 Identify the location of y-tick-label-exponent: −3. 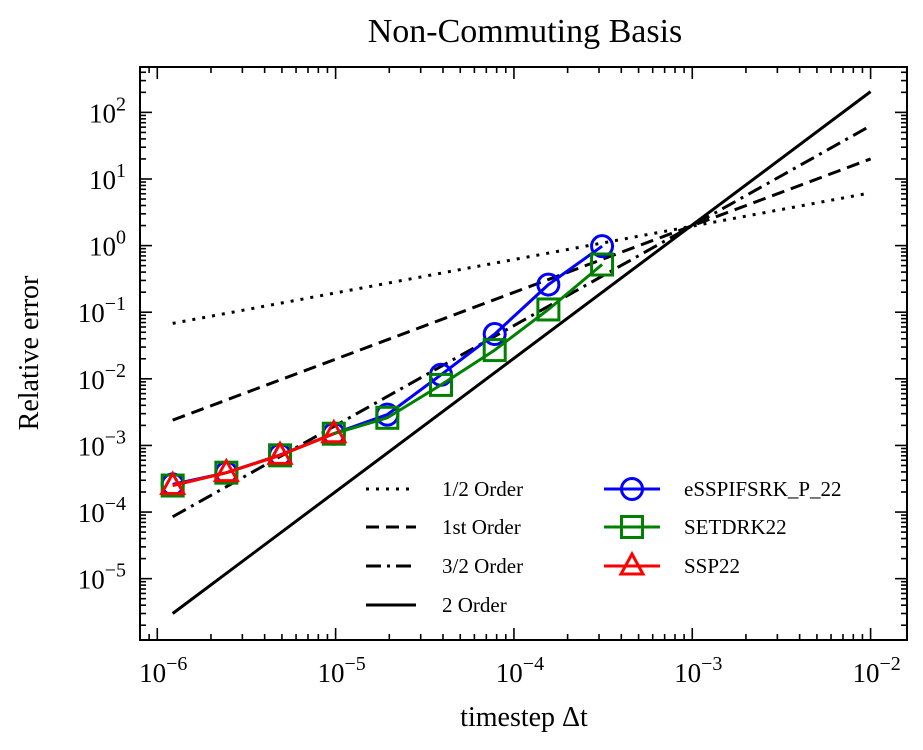
(115, 437).